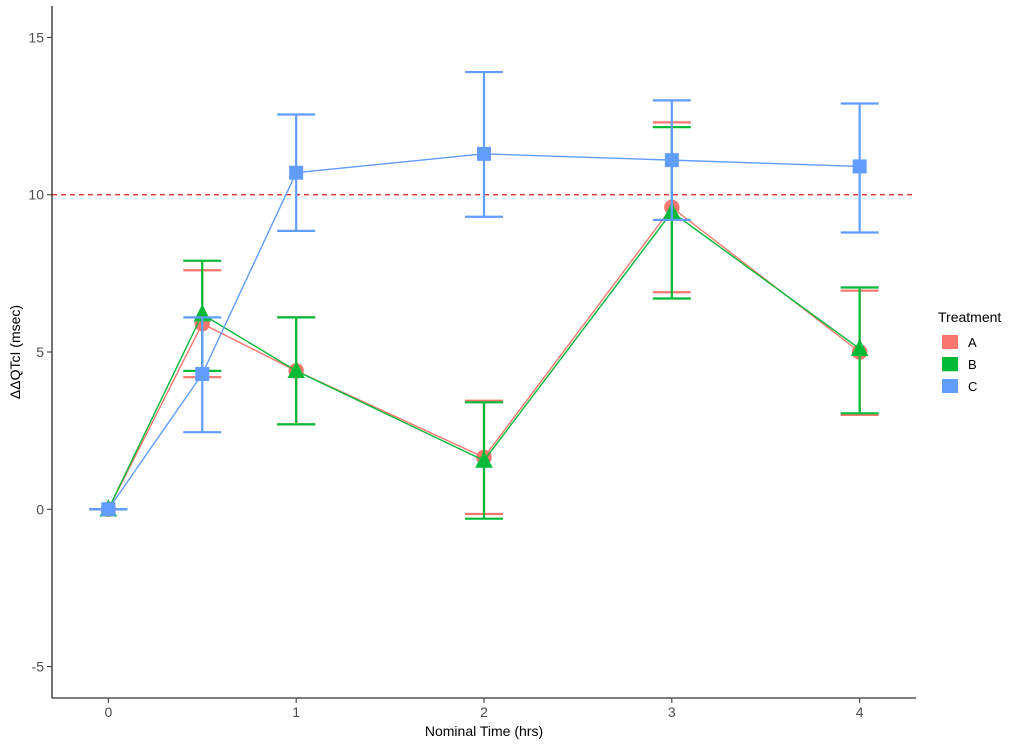 The width and height of the screenshot is (1024, 744). What do you see at coordinates (959, 364) in the screenshot?
I see `legend-item-b: B` at bounding box center [959, 364].